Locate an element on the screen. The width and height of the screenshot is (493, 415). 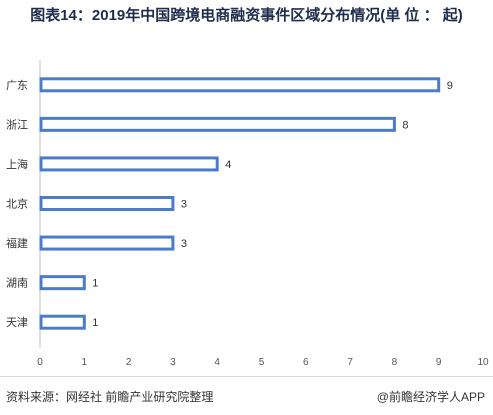
value-label-0: 9 is located at coordinates (450, 86).